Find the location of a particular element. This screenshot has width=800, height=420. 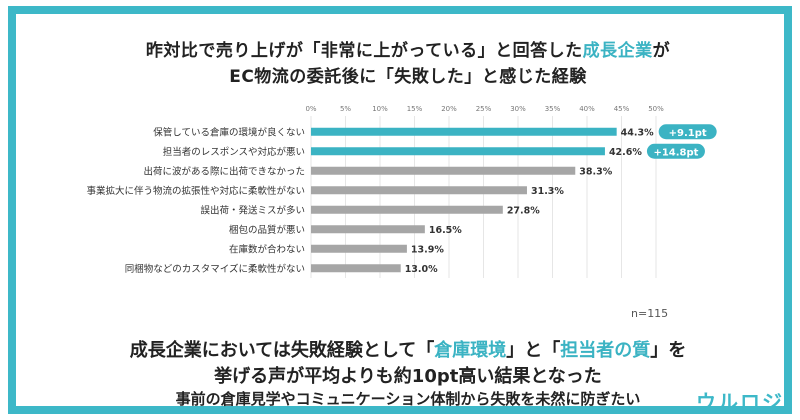

summary-text-b: 」と「 is located at coordinates (533, 350).